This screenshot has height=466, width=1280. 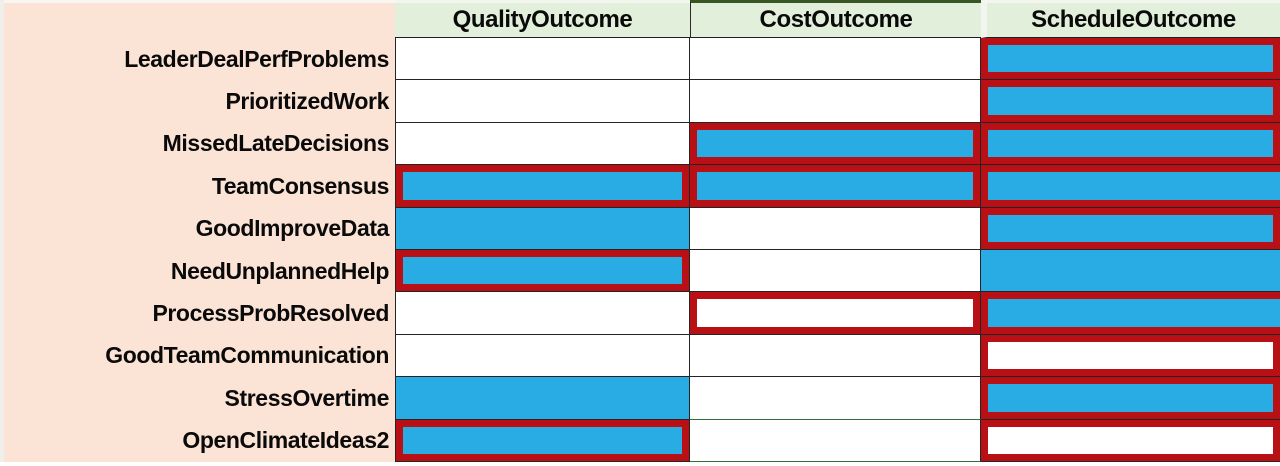 What do you see at coordinates (199, 440) in the screenshot?
I see `row-label: OpenClimateIdeas2` at bounding box center [199, 440].